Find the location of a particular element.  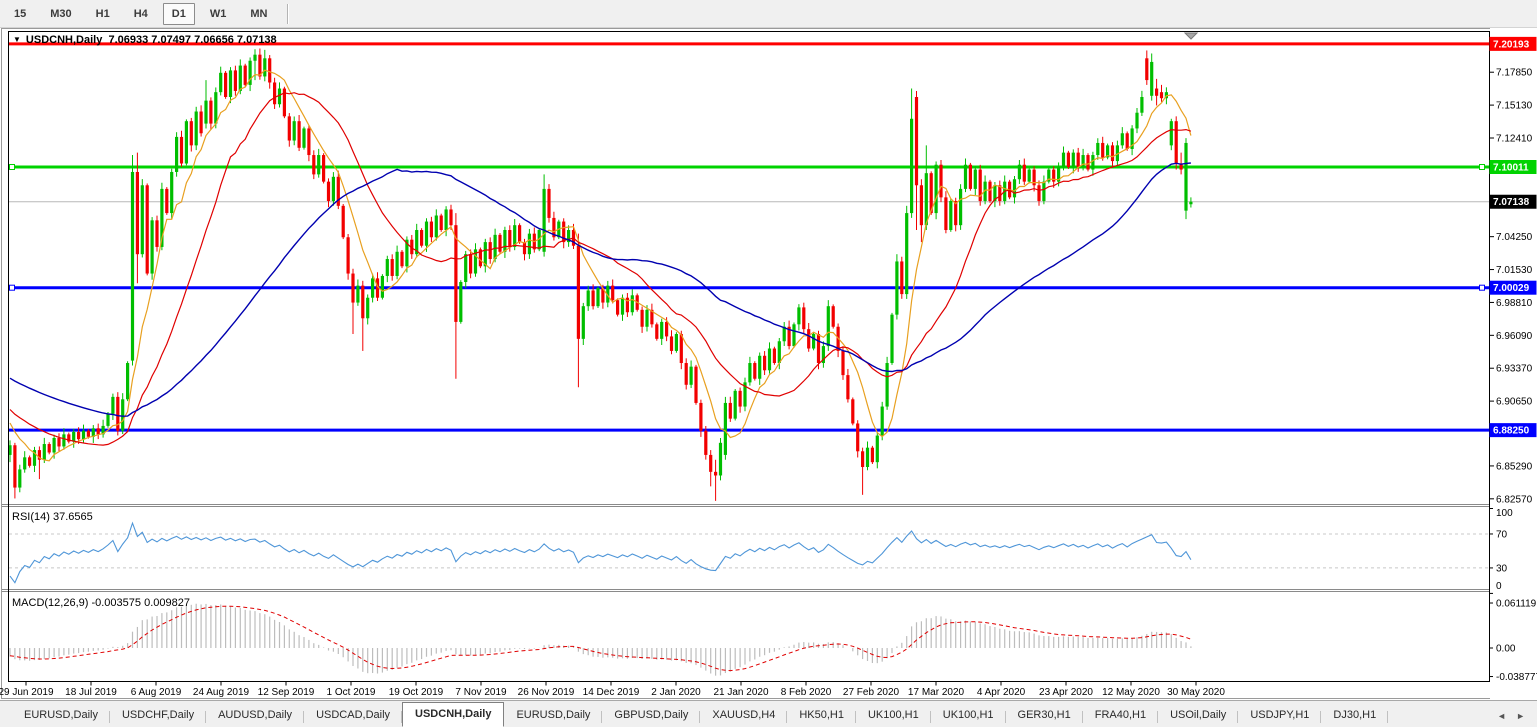

macd-histogram is located at coordinates (600, 639).